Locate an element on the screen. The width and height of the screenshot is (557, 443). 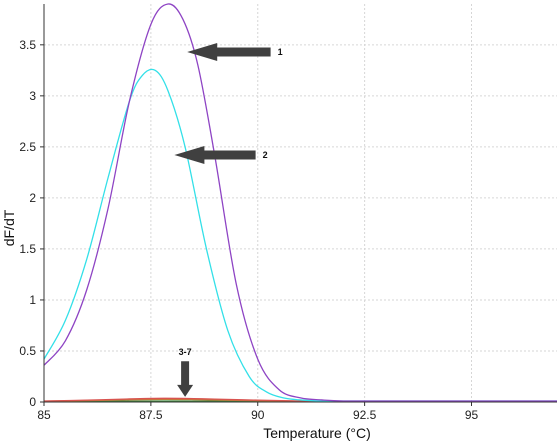
y-tick-label: 3 is located at coordinates (32, 96).